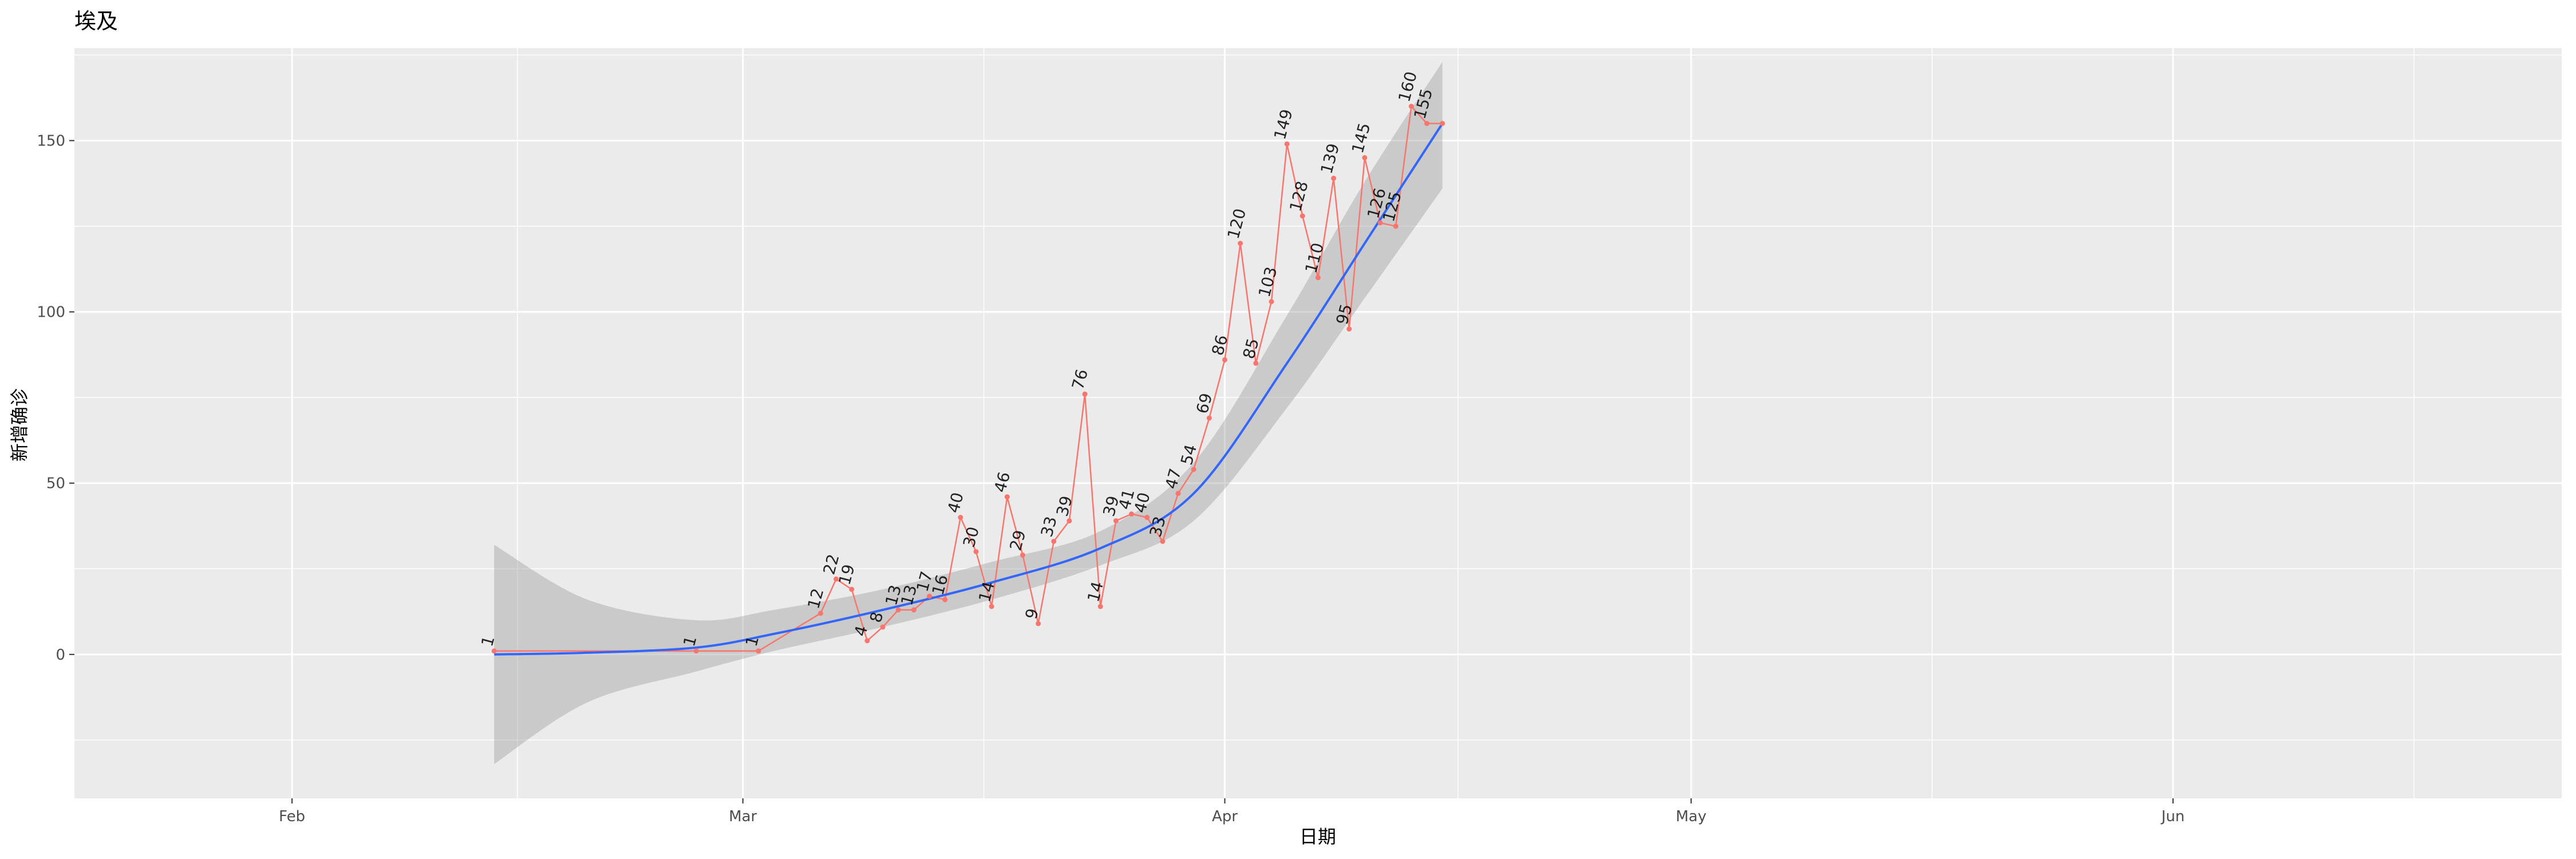 This screenshot has height=859, width=2576. Describe the element at coordinates (96, 21) in the screenshot. I see `chart-title: 埃及` at that location.